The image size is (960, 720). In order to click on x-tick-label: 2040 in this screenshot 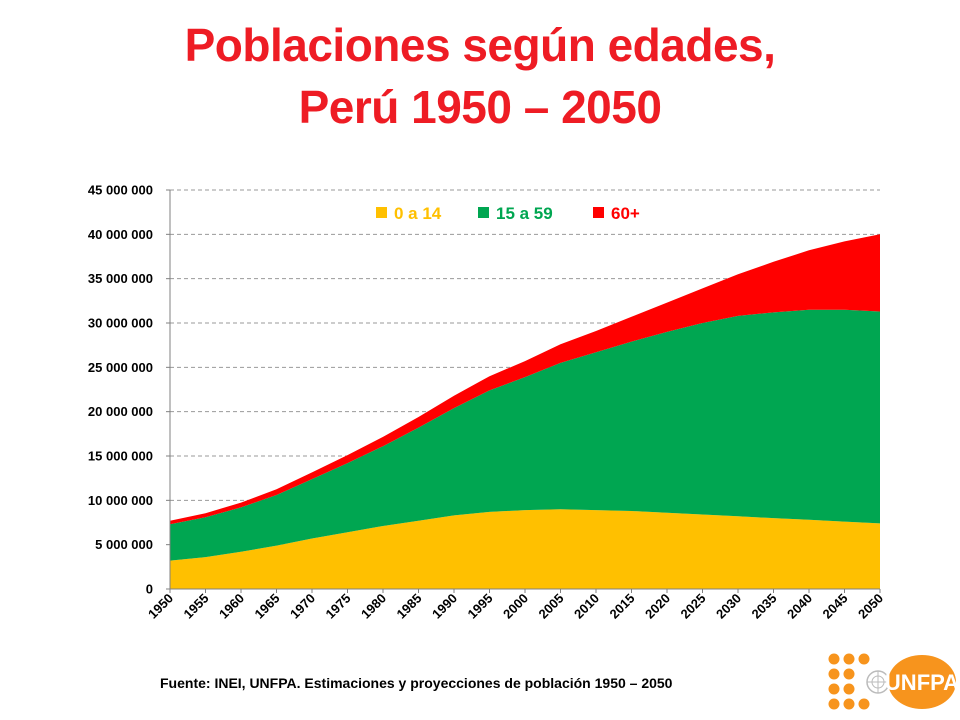, I will do `click(799, 606)`.